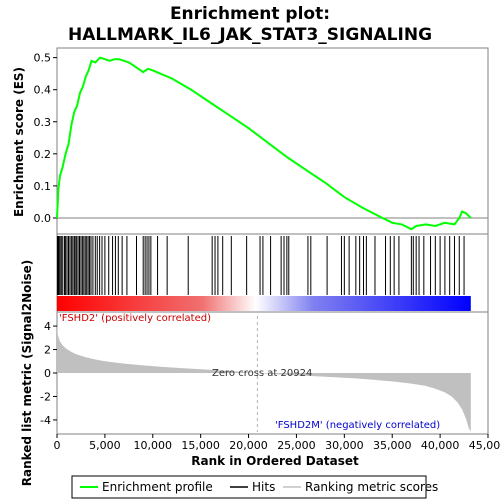 The width and height of the screenshot is (500, 500). What do you see at coordinates (344, 445) in the screenshot?
I see `x-tick-label: 30,000` at bounding box center [344, 445].